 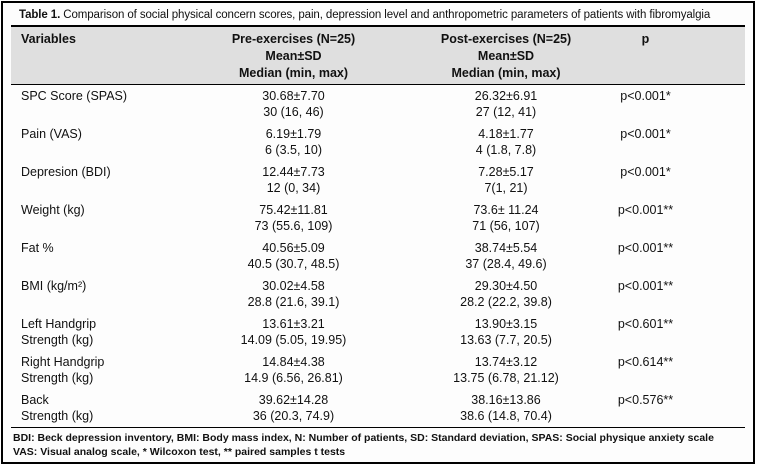 What do you see at coordinates (506, 416) in the screenshot?
I see `cell-post-median: 38.6 (14.8, 70.4)` at bounding box center [506, 416].